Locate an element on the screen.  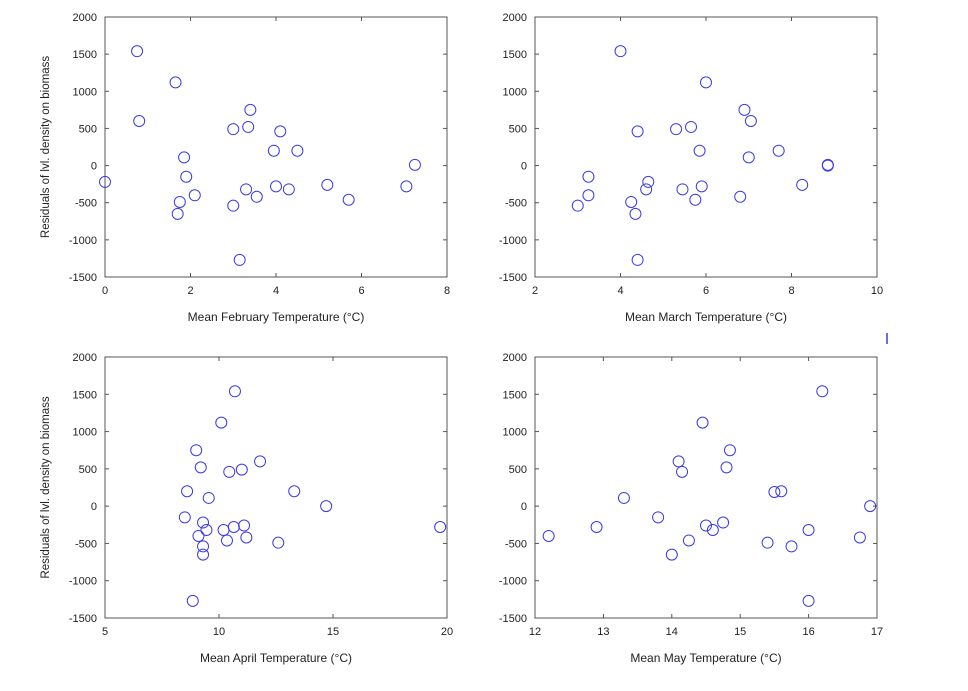
x-axis-label: Mean March Temperature (°C) is located at coordinates (706, 317).